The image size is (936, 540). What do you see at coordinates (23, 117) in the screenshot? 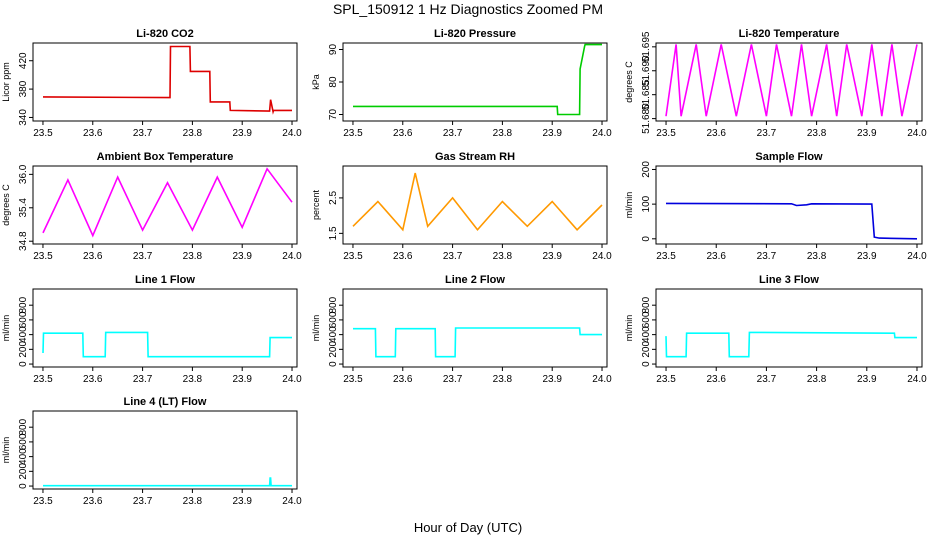
I see `y-tick-label: 340` at bounding box center [23, 117].